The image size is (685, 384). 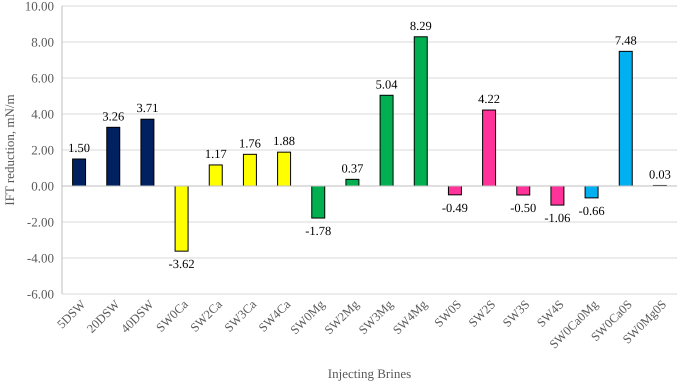 I want to click on data-label: 1.17, so click(x=215, y=153).